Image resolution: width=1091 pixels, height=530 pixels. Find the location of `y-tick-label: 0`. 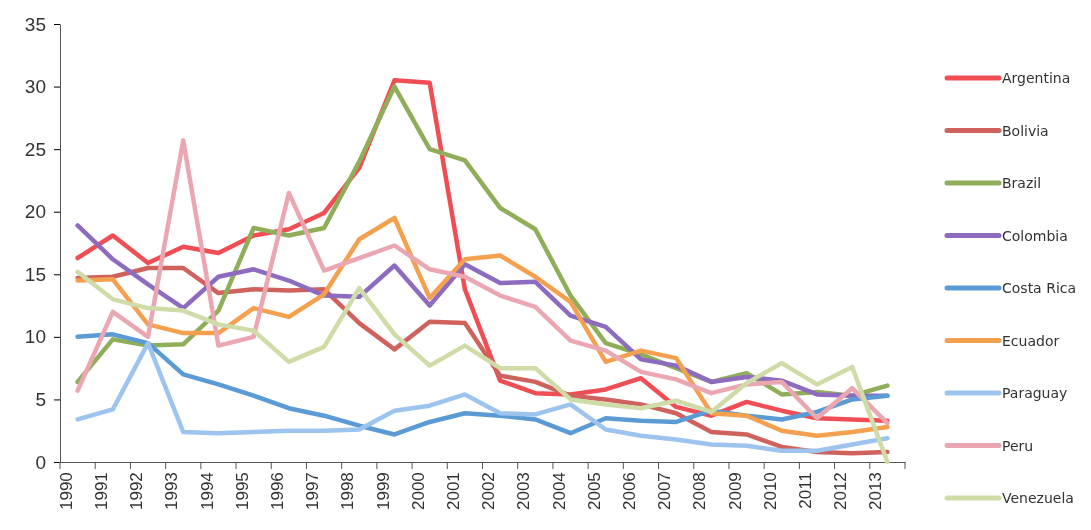

y-tick-label: 0 is located at coordinates (40, 462).